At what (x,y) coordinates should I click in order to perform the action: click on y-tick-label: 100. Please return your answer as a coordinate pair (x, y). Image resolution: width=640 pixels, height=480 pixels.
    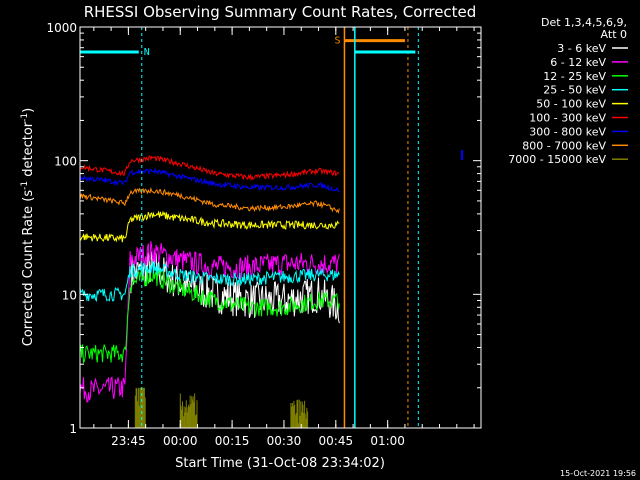
    Looking at the image, I should click on (65, 162).